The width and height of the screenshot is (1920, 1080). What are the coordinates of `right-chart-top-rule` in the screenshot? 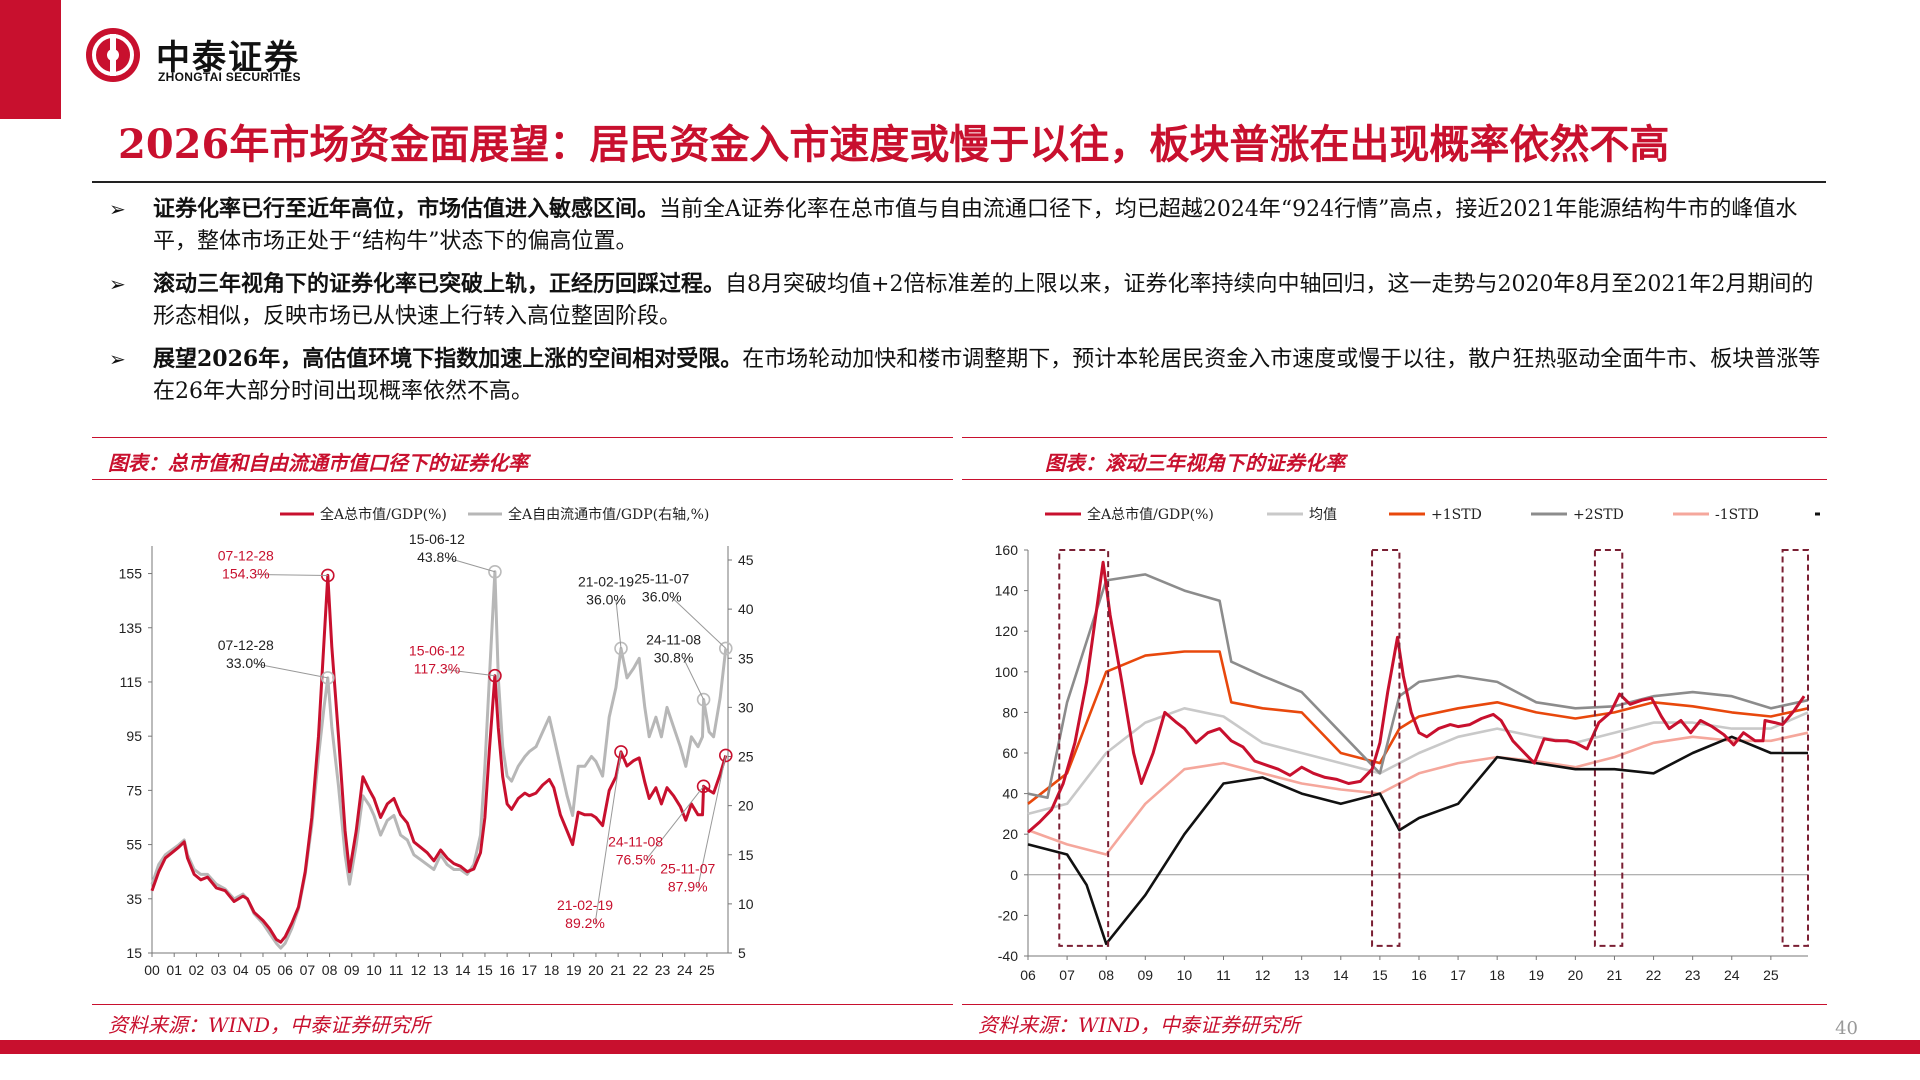 It's located at (1394, 437).